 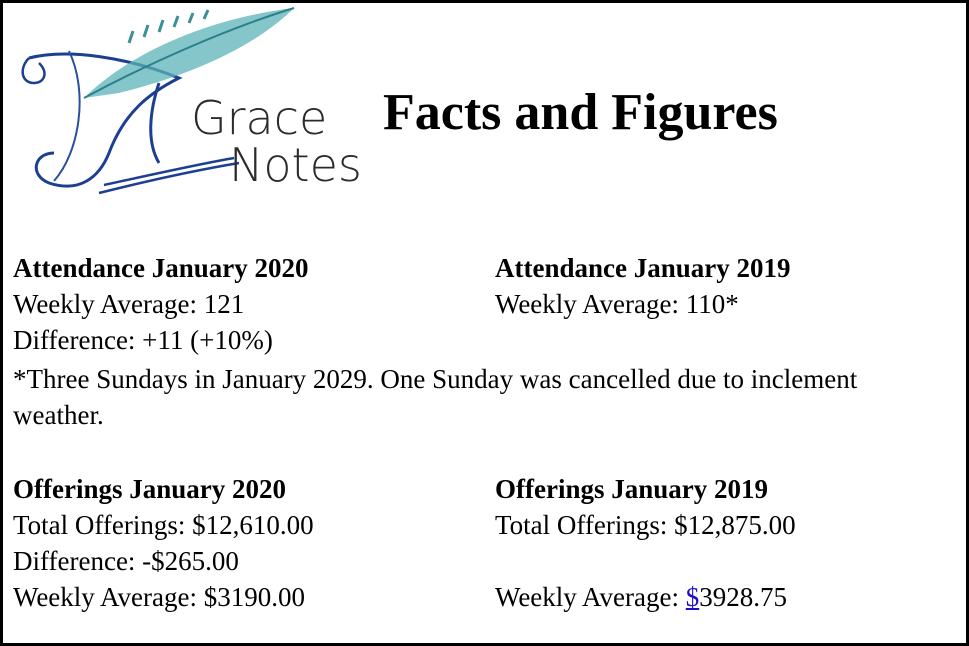 What do you see at coordinates (163, 525) in the screenshot?
I see `text-line: Total Offerings: $12,610.00` at bounding box center [163, 525].